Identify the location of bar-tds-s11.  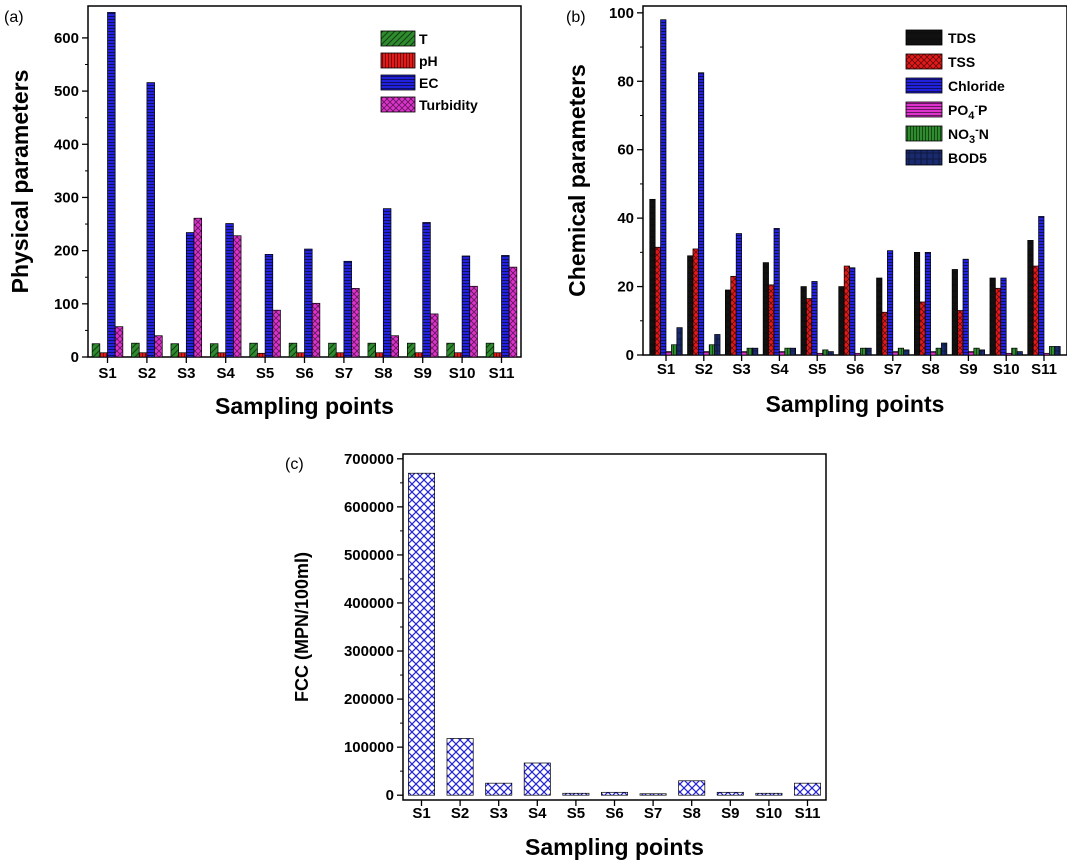
(1030, 298).